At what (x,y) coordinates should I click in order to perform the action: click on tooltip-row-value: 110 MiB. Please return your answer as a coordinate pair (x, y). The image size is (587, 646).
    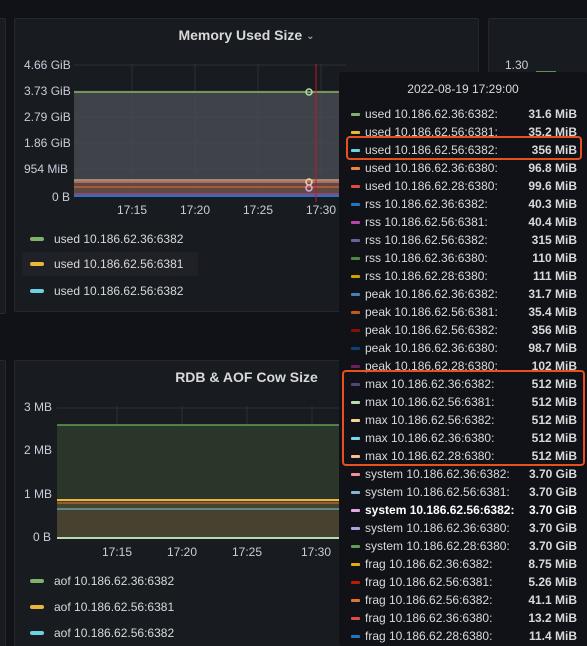
    Looking at the image, I should click on (554, 258).